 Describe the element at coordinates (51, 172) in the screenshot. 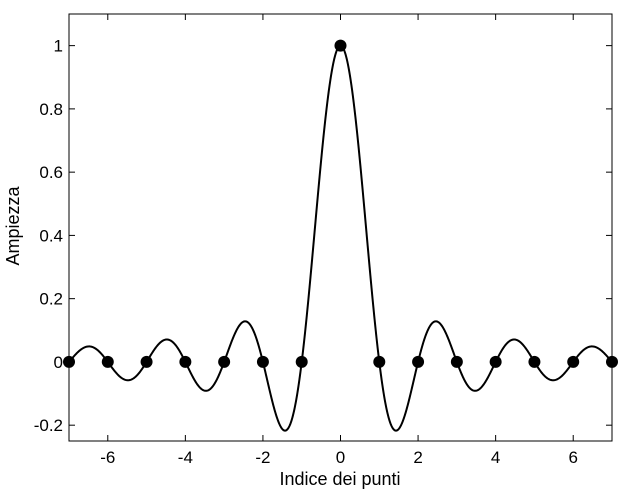

I see `y-tick-label: 0.6` at that location.